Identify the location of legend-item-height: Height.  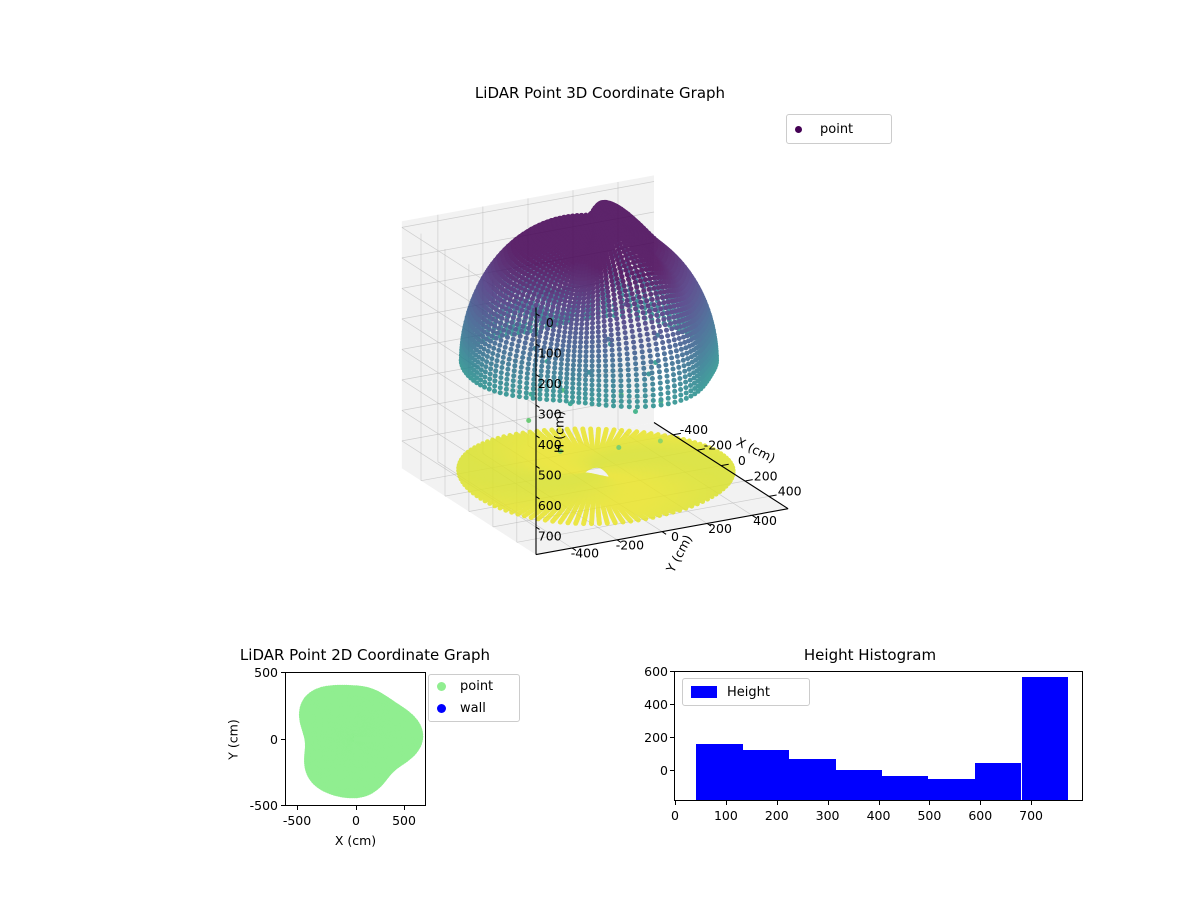
(730, 692).